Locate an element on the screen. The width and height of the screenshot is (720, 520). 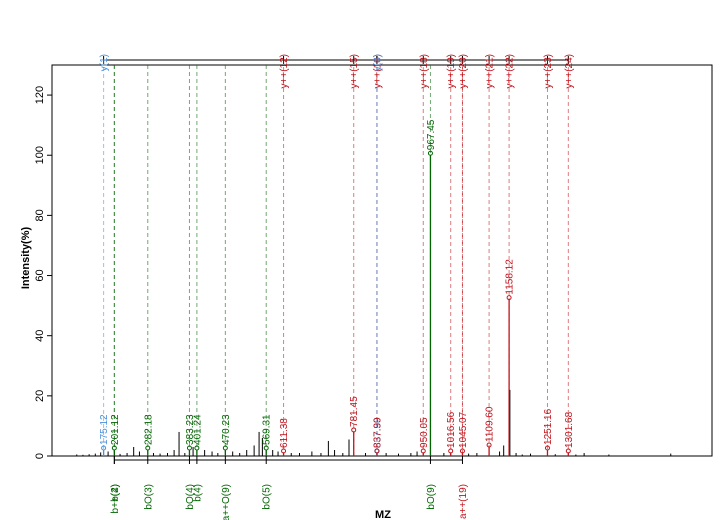
y-axis-title: Intensity(%) is located at coordinates (26, 257).